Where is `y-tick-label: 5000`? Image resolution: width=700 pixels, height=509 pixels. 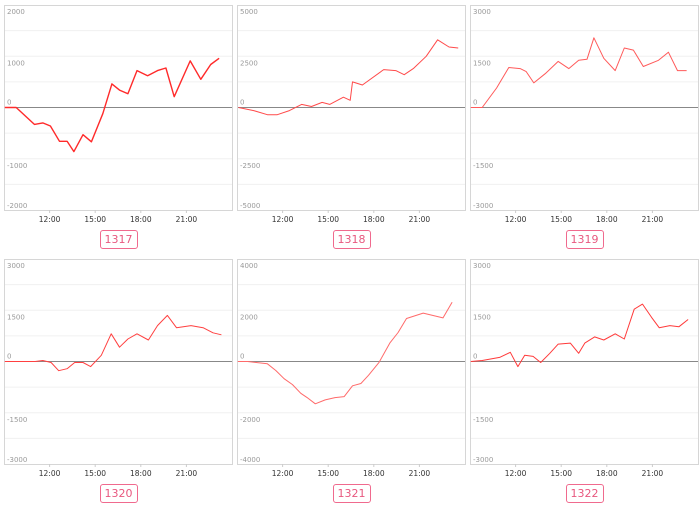
y-tick-label: 5000 is located at coordinates (249, 12).